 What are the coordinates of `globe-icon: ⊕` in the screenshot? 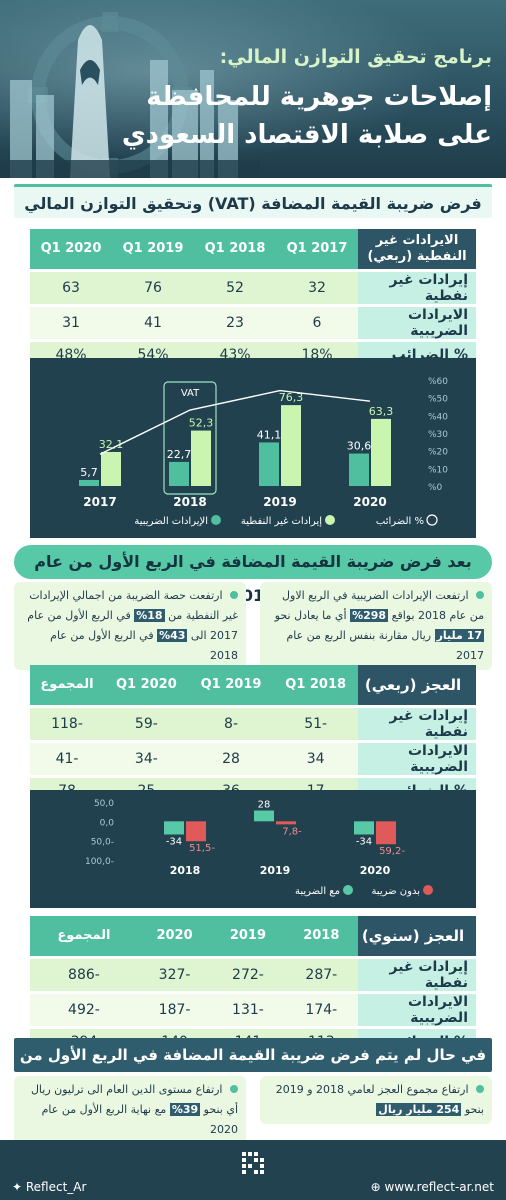 It's located at (377, 1187).